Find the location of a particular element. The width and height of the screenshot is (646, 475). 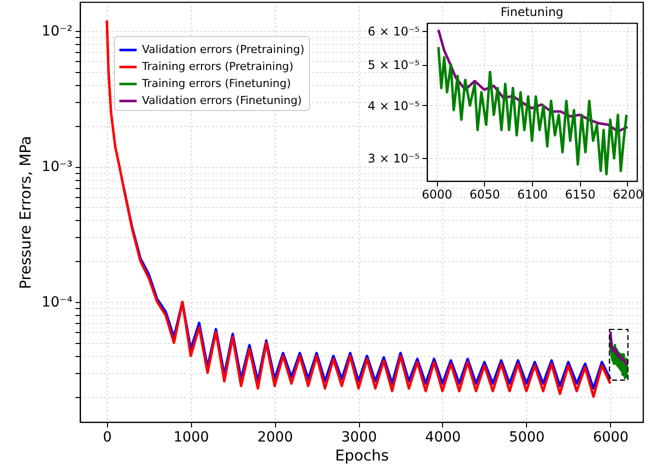

x-tick-label: 6150 is located at coordinates (580, 195).